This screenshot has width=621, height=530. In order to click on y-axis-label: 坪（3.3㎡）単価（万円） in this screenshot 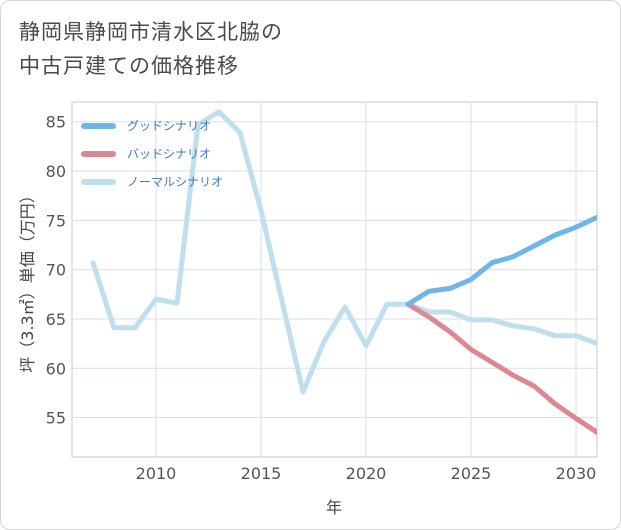, I will do `click(27, 279)`.